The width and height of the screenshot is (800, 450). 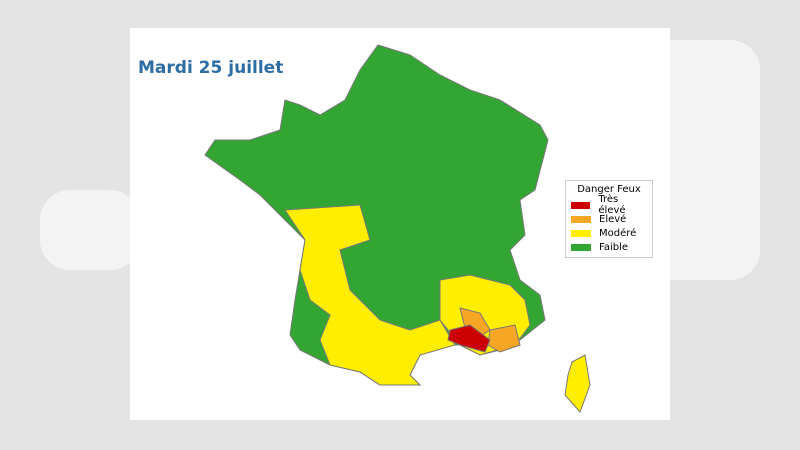 I want to click on legend-label: Elevé, so click(x=613, y=219).